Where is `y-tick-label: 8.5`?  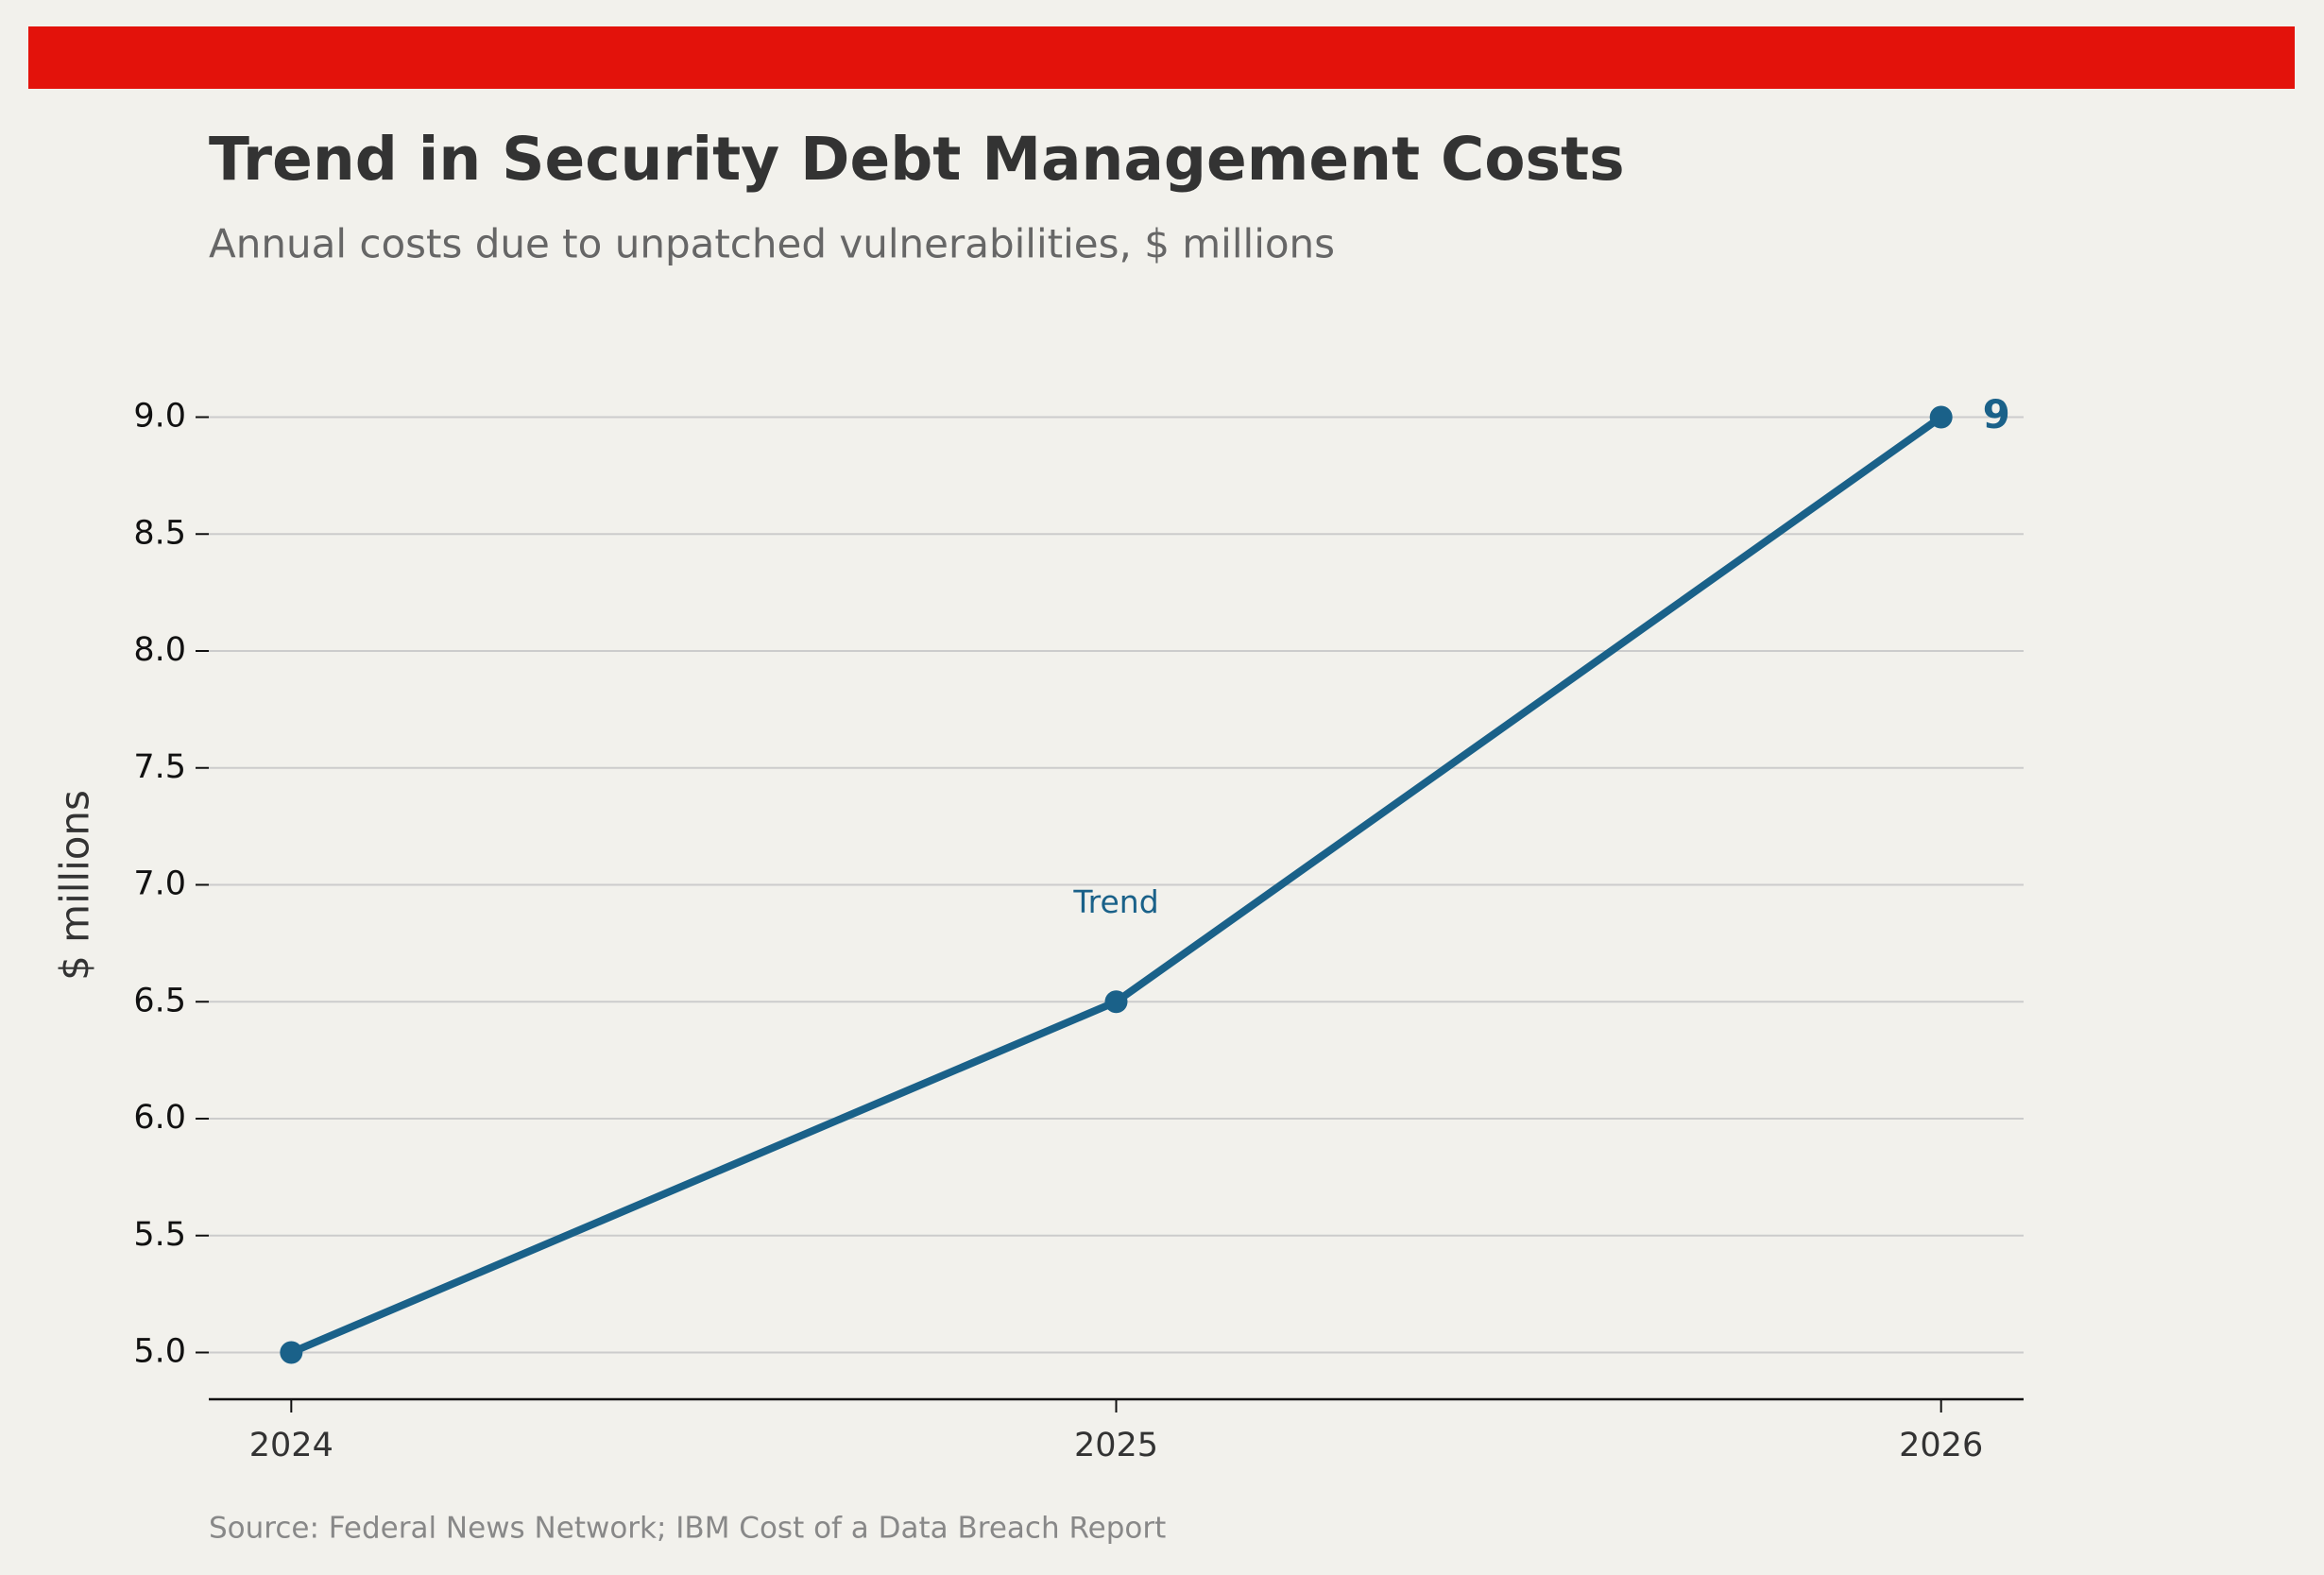 y-tick-label: 8.5 is located at coordinates (159, 533).